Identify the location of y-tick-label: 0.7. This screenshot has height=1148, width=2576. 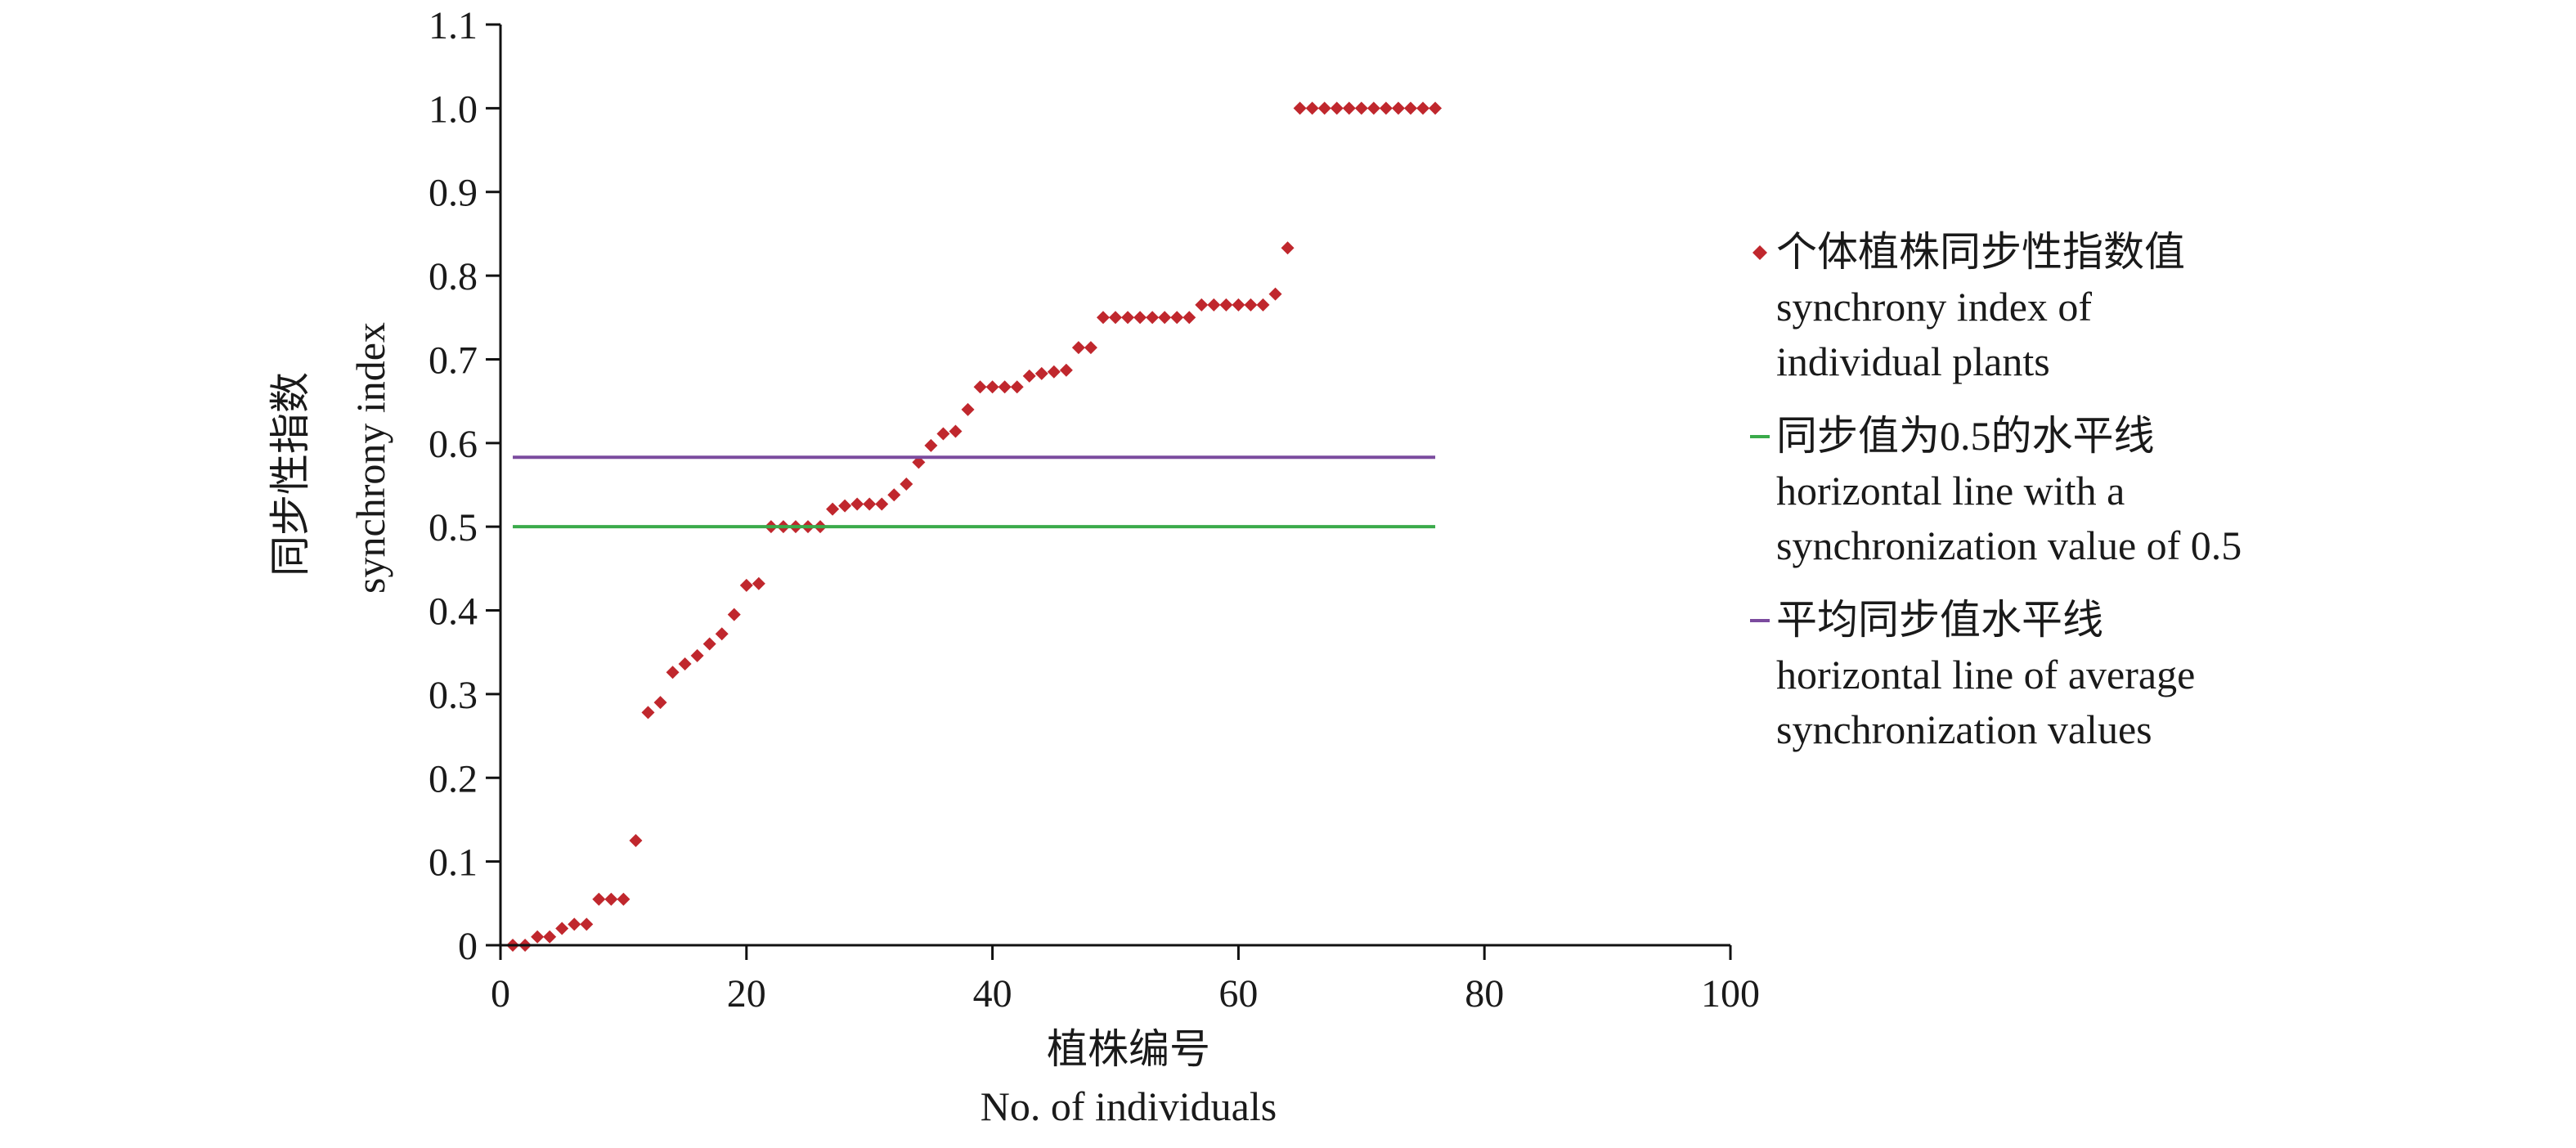
(454, 360).